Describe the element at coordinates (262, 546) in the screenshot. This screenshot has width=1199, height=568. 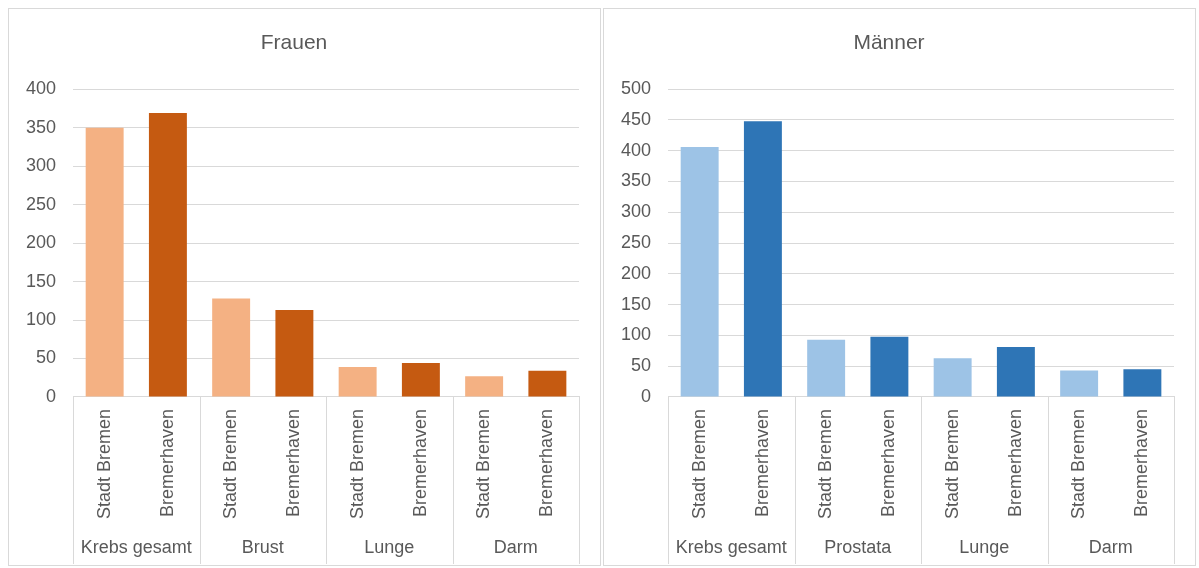
I see `text: Brust` at that location.